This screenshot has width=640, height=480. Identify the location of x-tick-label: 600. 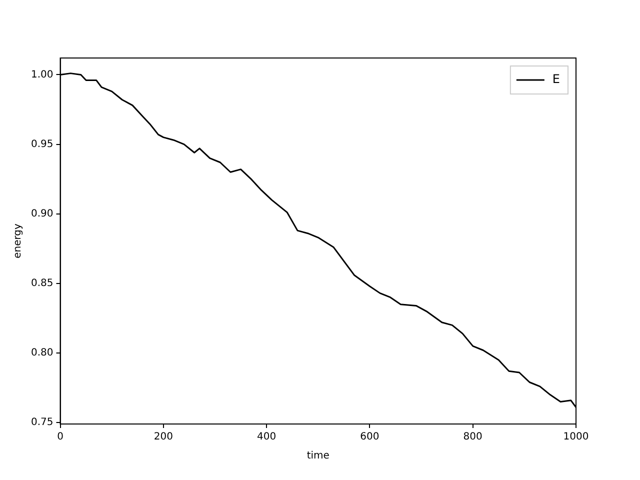
(370, 437).